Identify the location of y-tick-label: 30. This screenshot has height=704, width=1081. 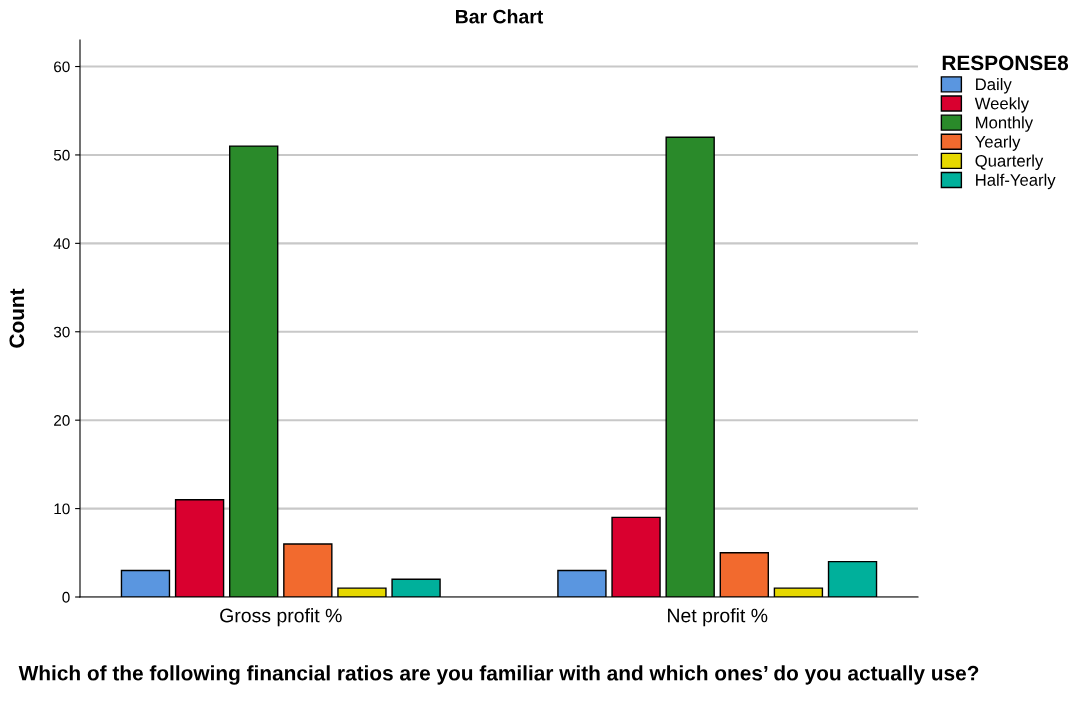
(61, 332).